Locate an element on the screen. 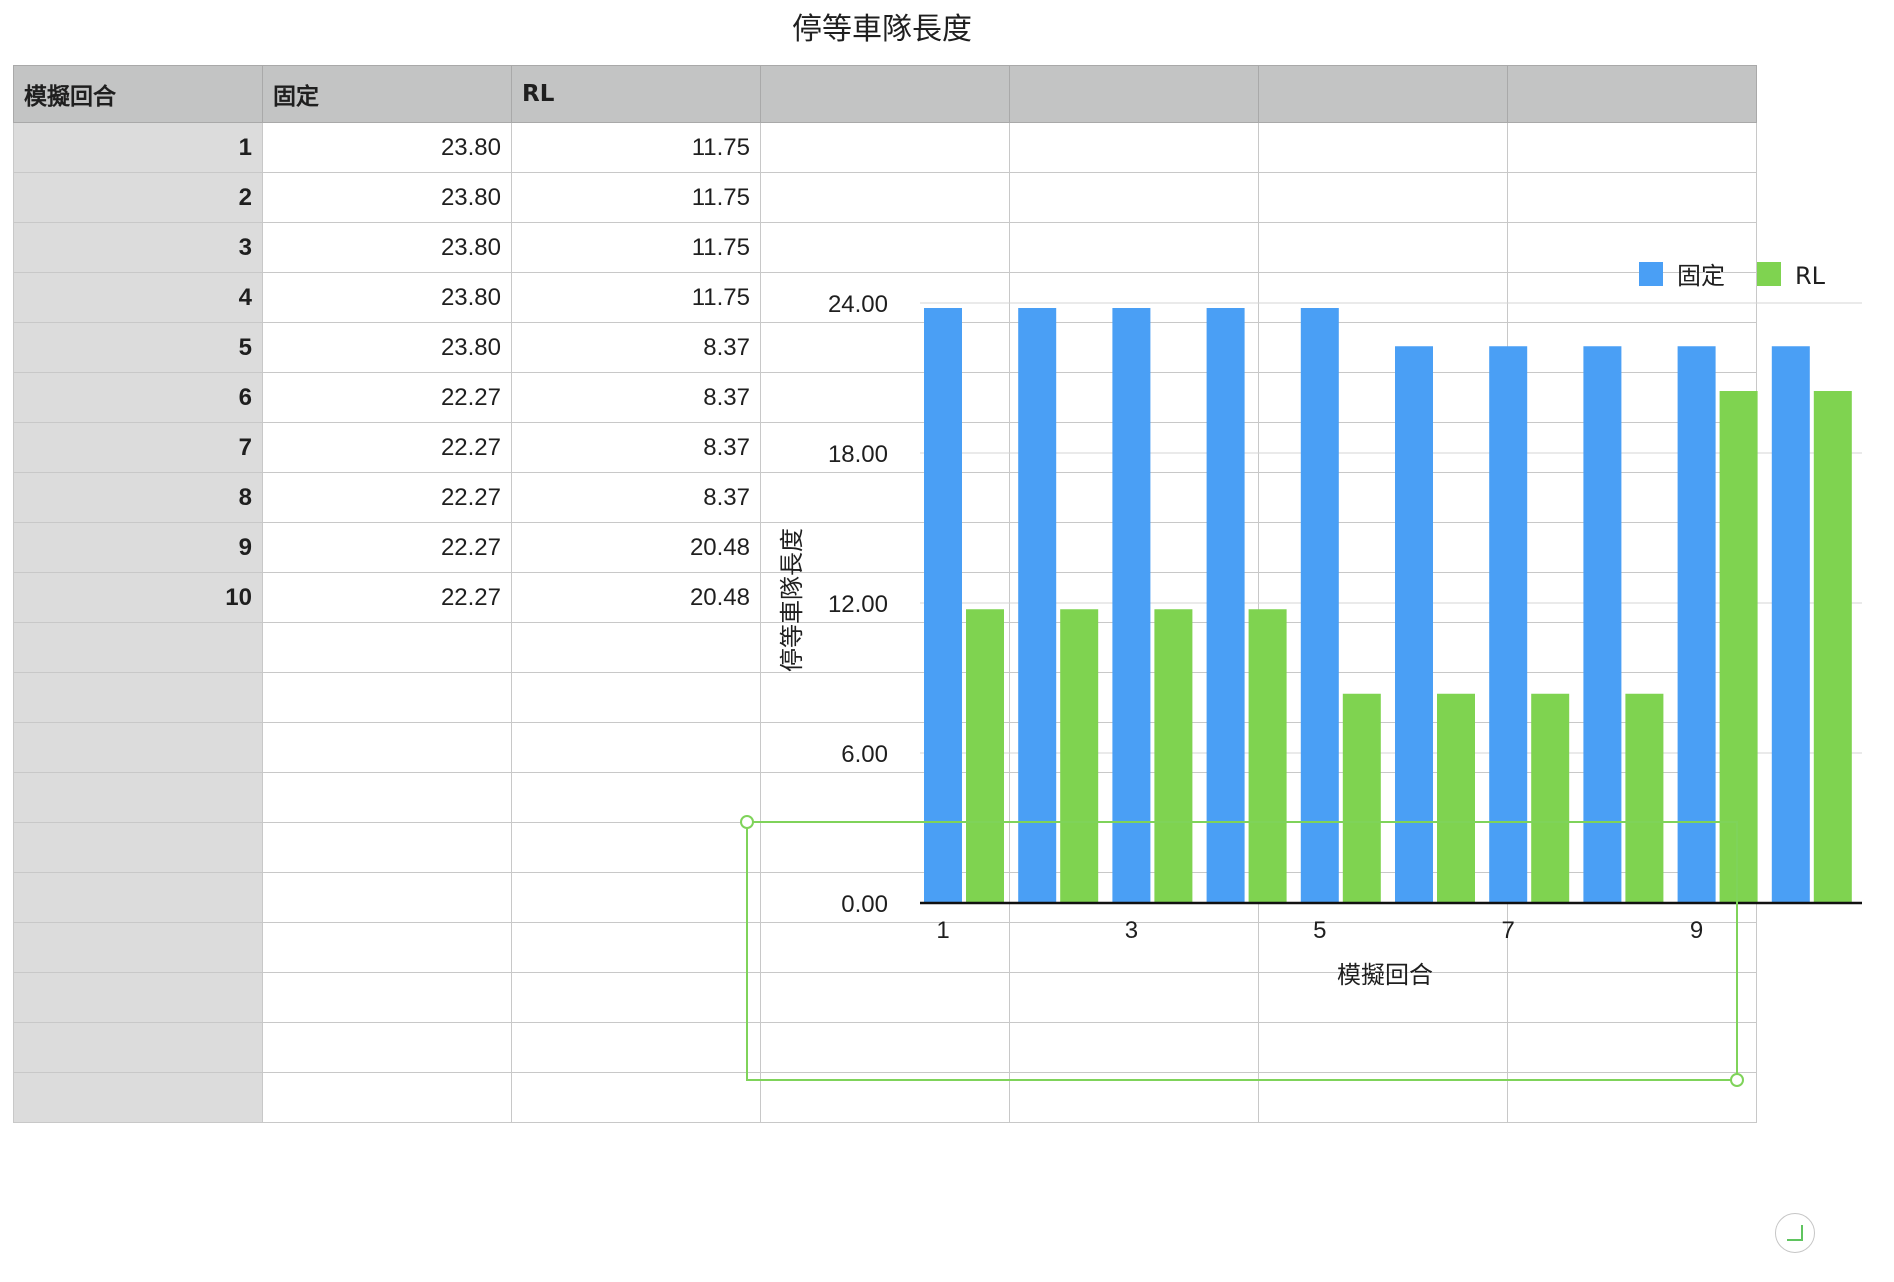 The width and height of the screenshot is (1894, 1282). x-tick-label: 9 is located at coordinates (1696, 930).